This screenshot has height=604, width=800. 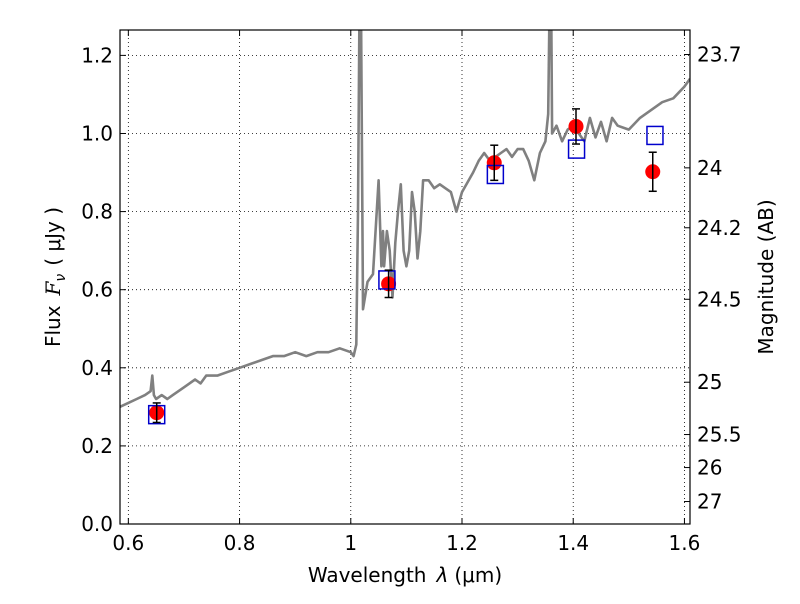 I want to click on mag-tick-label: 24, so click(x=709, y=168).